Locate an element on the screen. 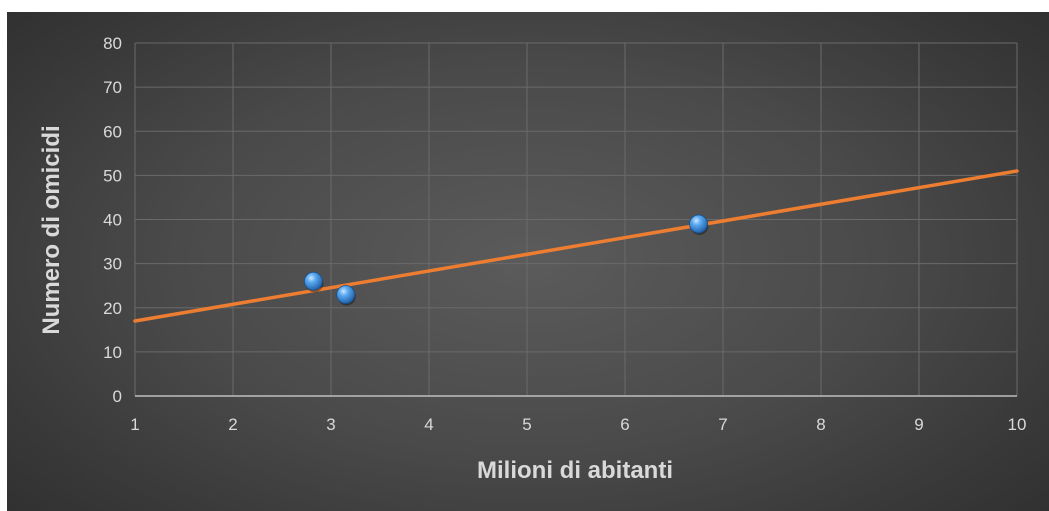 This screenshot has width=1049, height=511. x-tick-label: 5 is located at coordinates (526, 424).